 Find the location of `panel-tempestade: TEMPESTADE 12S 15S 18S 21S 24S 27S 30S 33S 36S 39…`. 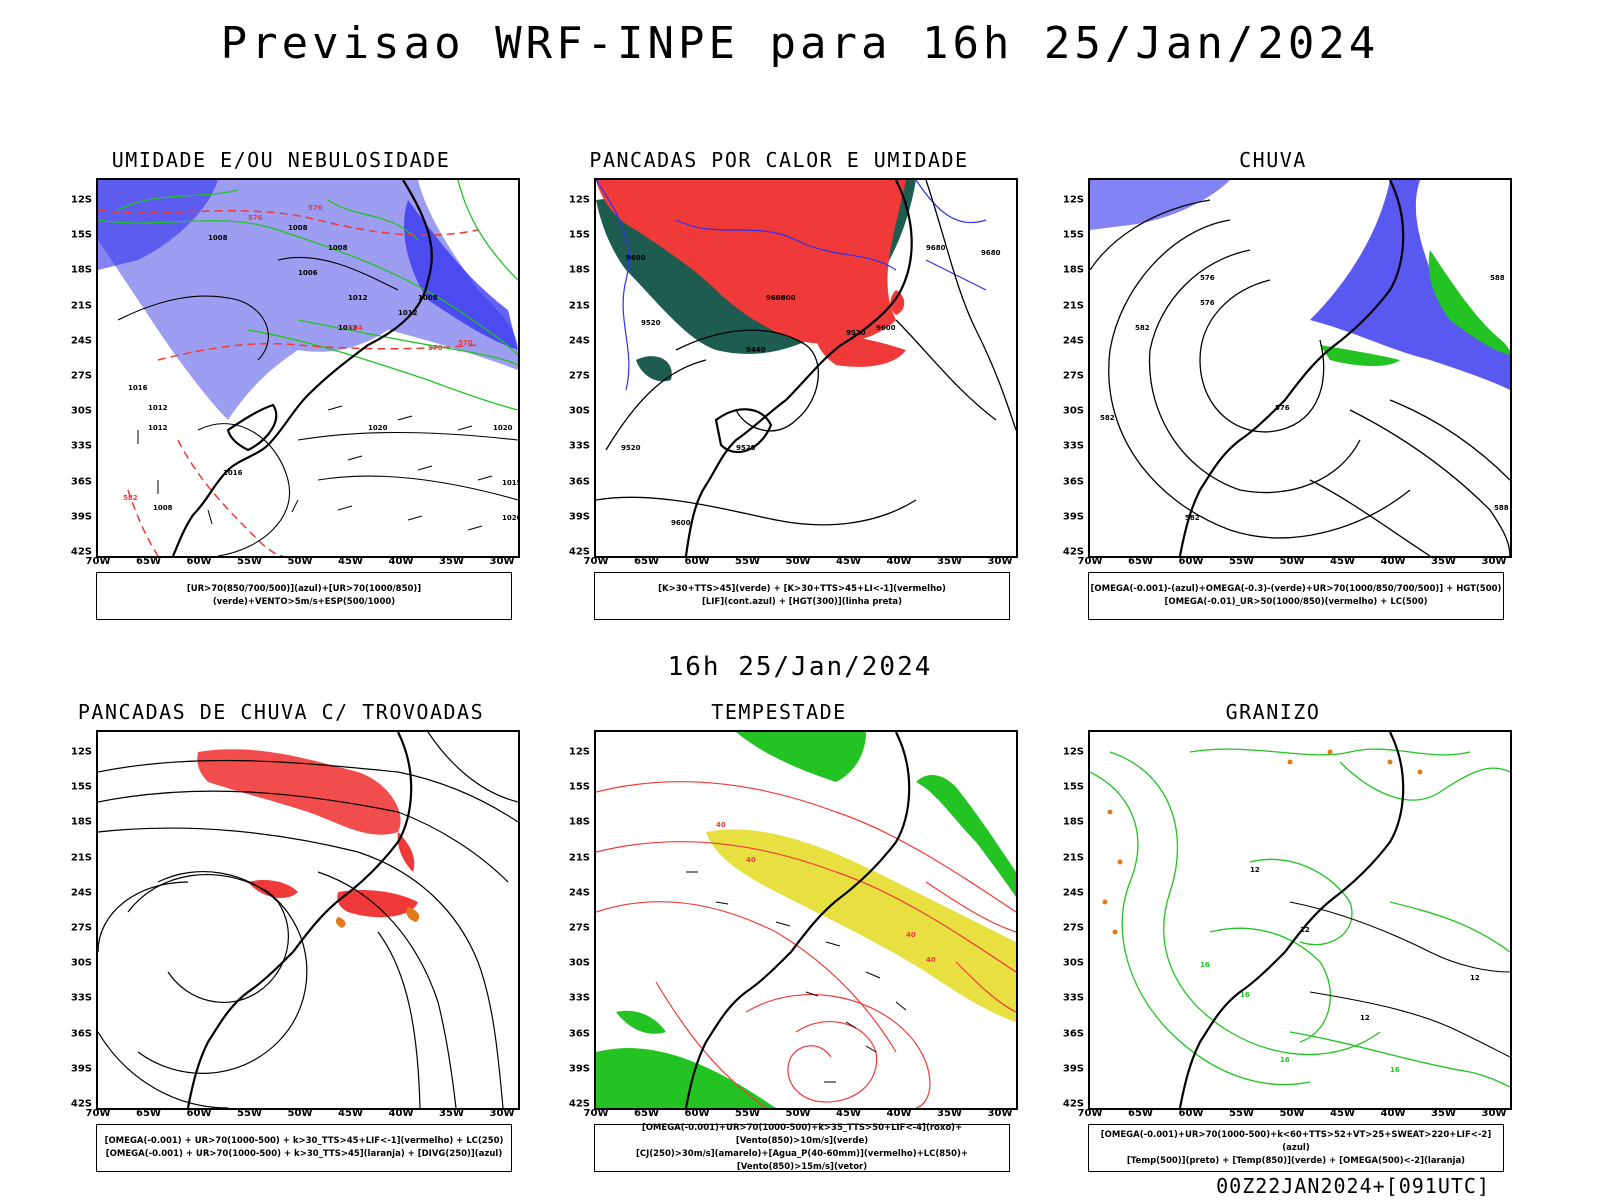

panel-tempestade: TEMPESTADE 12S 15S 18S 21S 24S 27S 30S 33S 36S 39… is located at coordinates (781, 936).